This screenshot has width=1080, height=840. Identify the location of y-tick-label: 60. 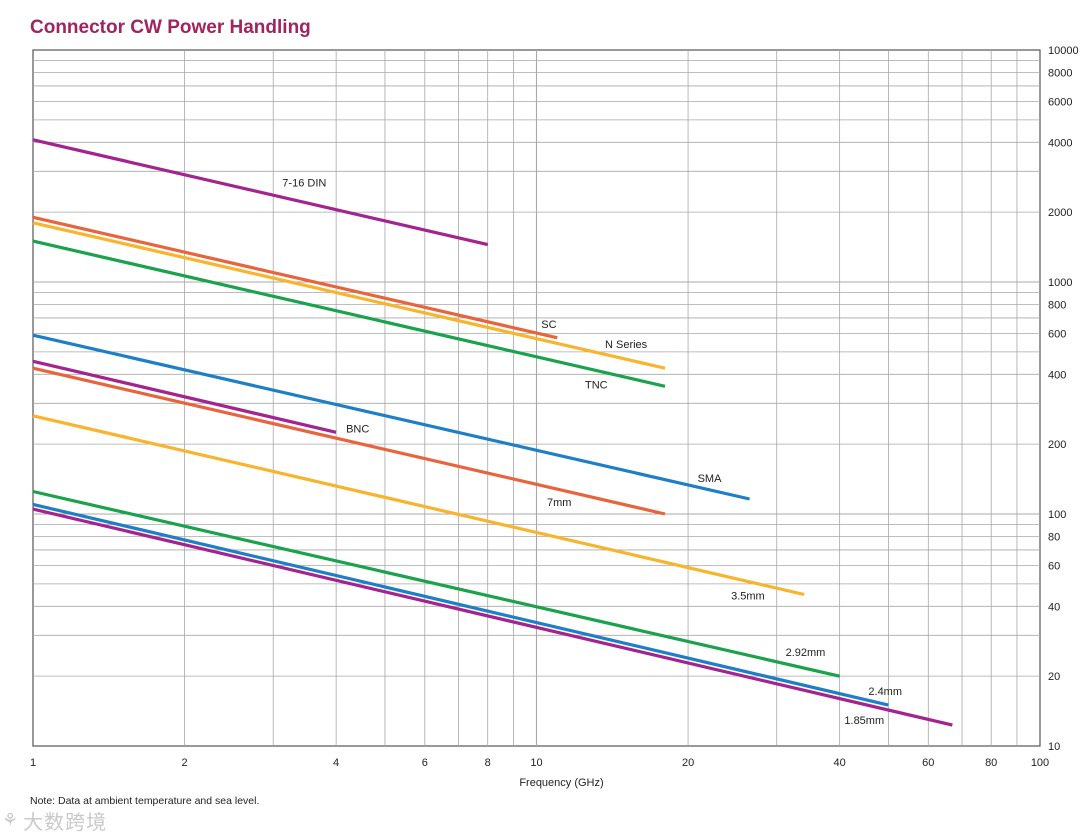
(1054, 567).